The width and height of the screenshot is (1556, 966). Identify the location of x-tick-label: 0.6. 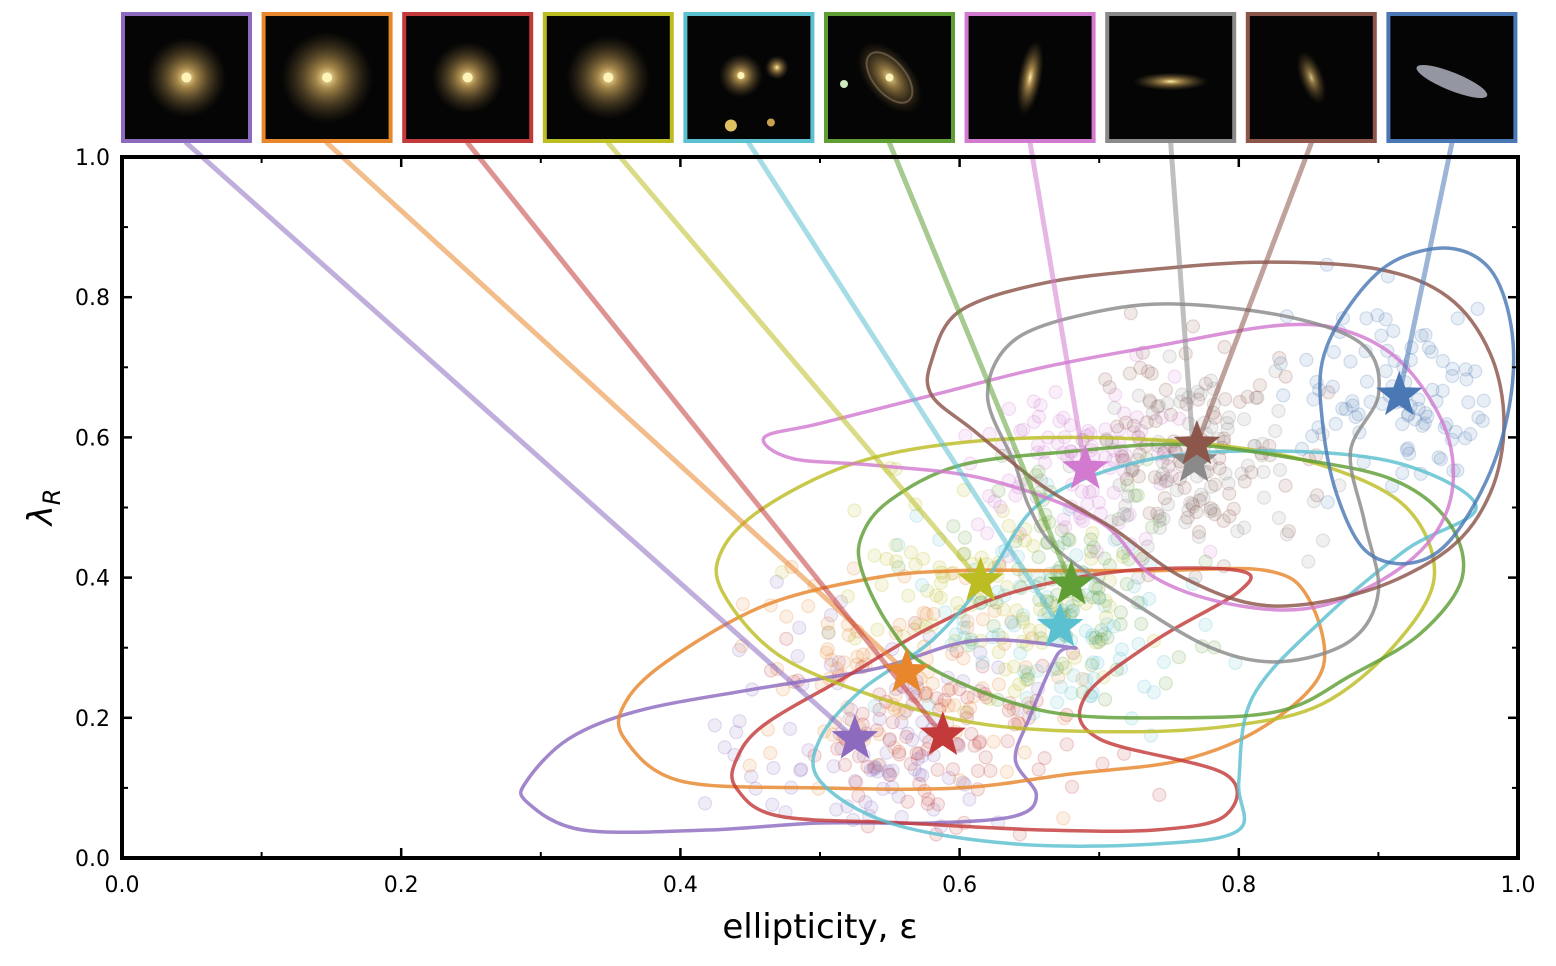
(959, 885).